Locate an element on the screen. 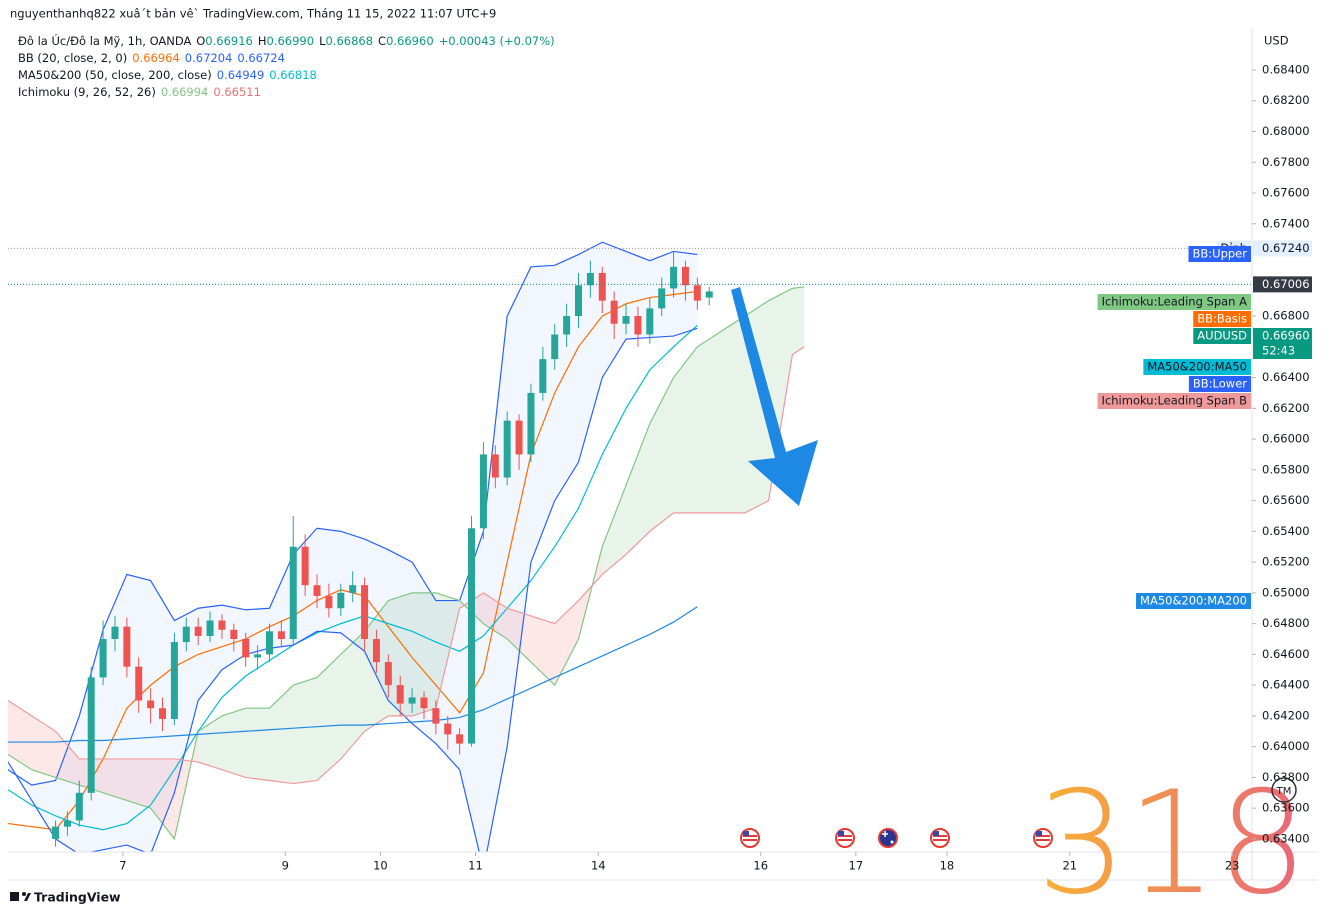 The width and height of the screenshot is (1327, 915). footer-logo-icon is located at coordinates (20, 896).